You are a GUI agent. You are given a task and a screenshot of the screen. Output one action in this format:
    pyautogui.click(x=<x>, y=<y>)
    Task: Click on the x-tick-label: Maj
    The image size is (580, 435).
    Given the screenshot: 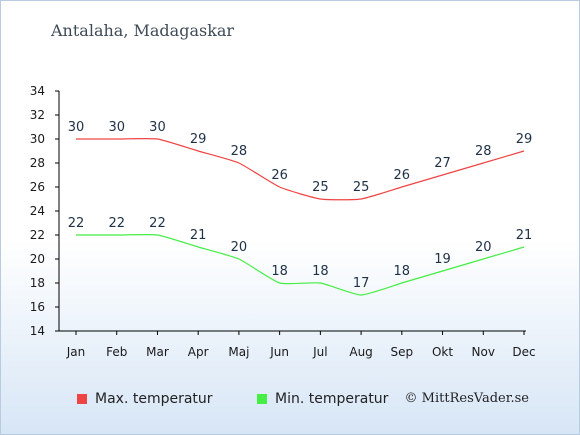 What is the action you would take?
    pyautogui.click(x=238, y=352)
    